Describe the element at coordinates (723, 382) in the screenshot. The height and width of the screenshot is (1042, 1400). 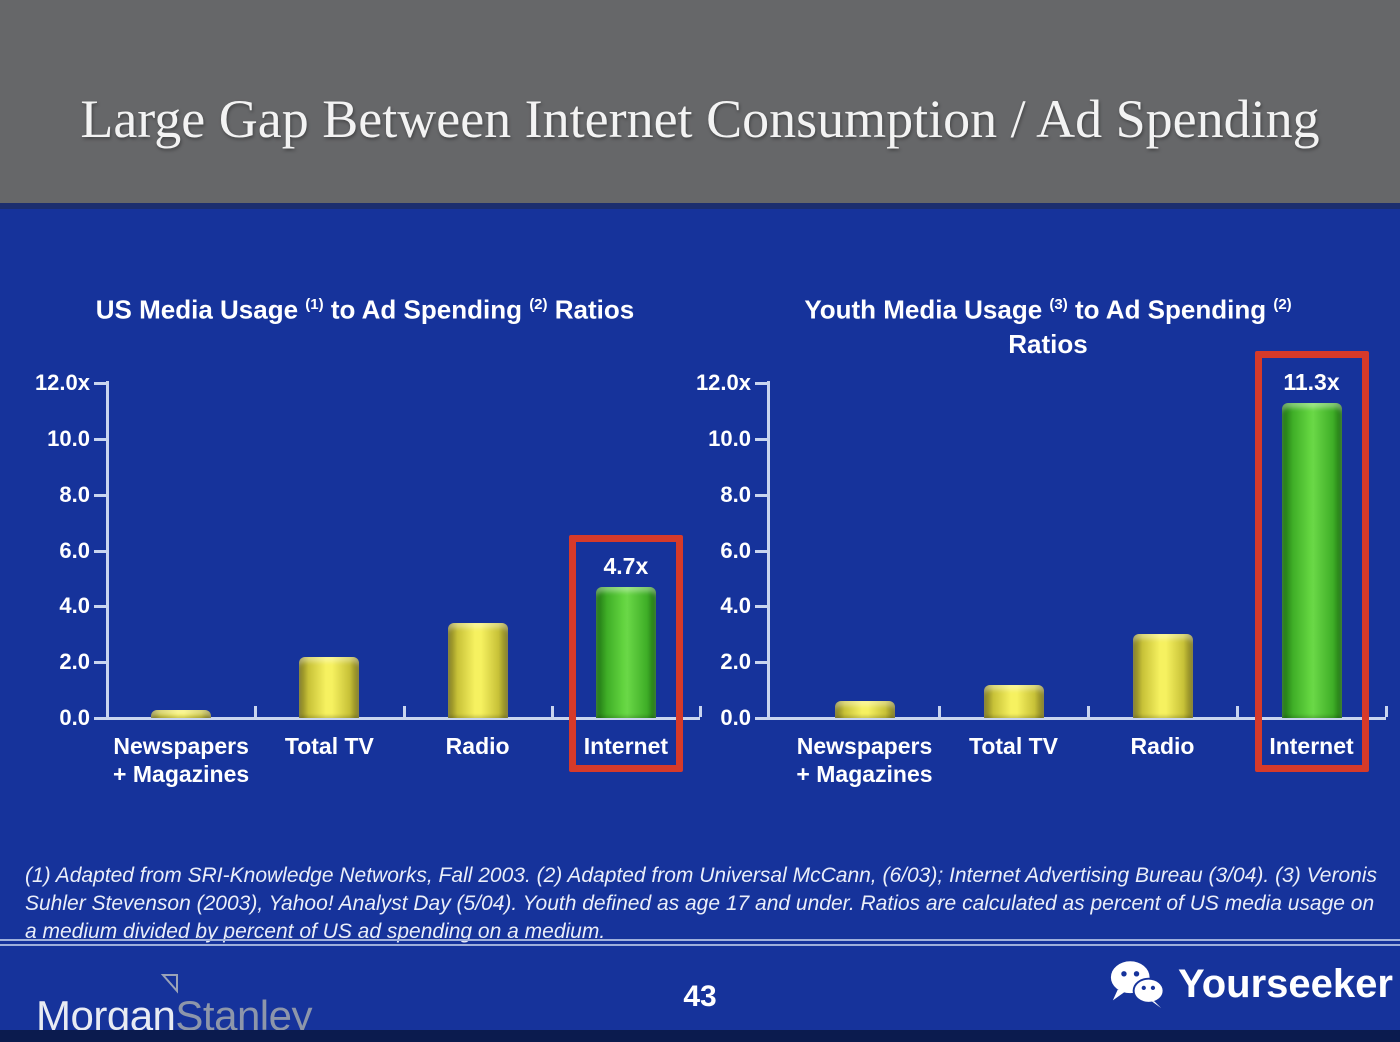
I see `youth-media-chart-y-tick-label: 12.0x` at that location.